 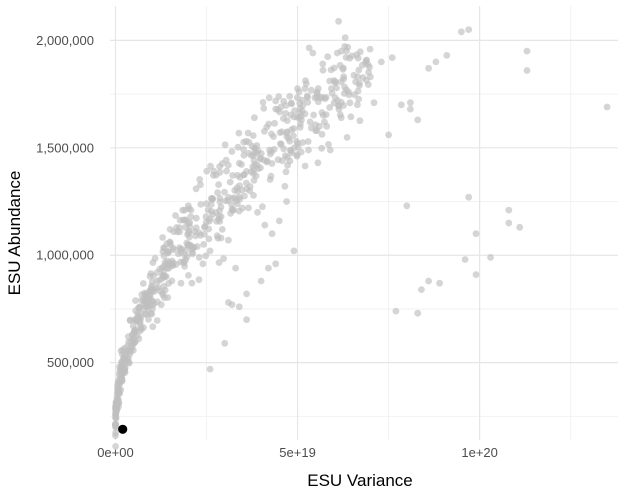 What do you see at coordinates (65, 40) in the screenshot?
I see `y-tick-label: 2,000,000` at bounding box center [65, 40].